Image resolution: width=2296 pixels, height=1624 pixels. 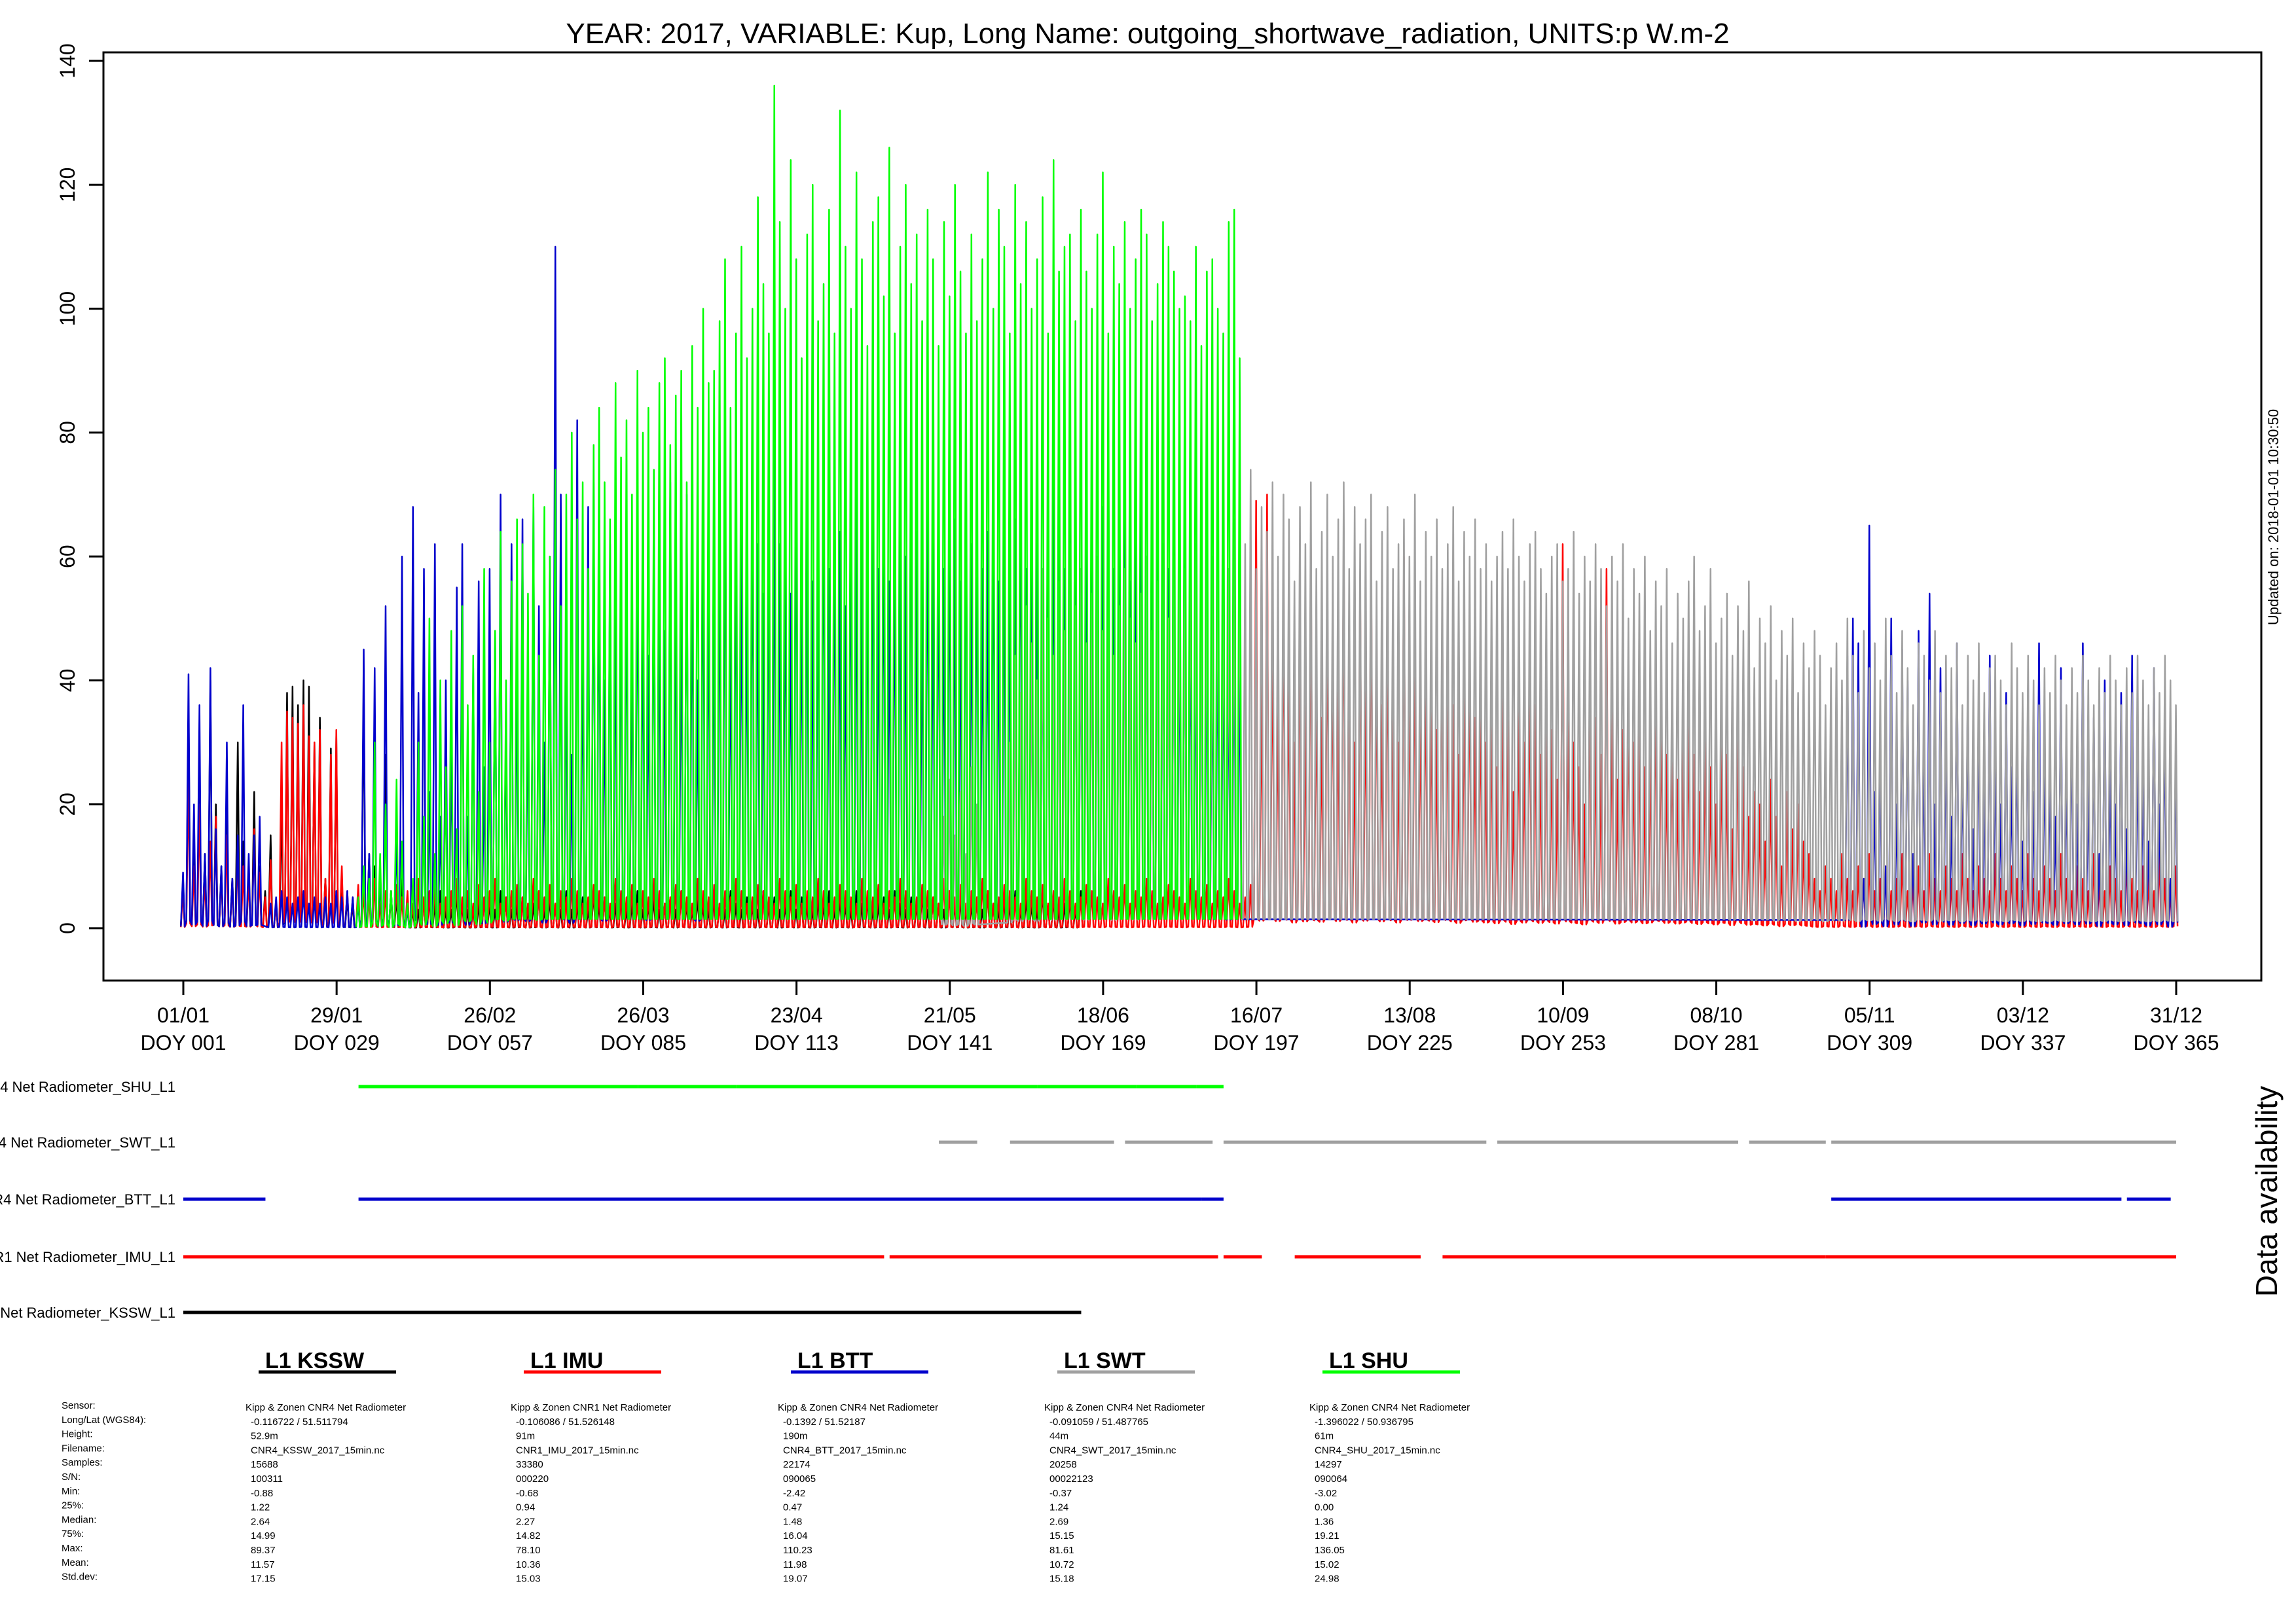 I want to click on x-tick-date-281: 08/10, so click(x=1716, y=1015).